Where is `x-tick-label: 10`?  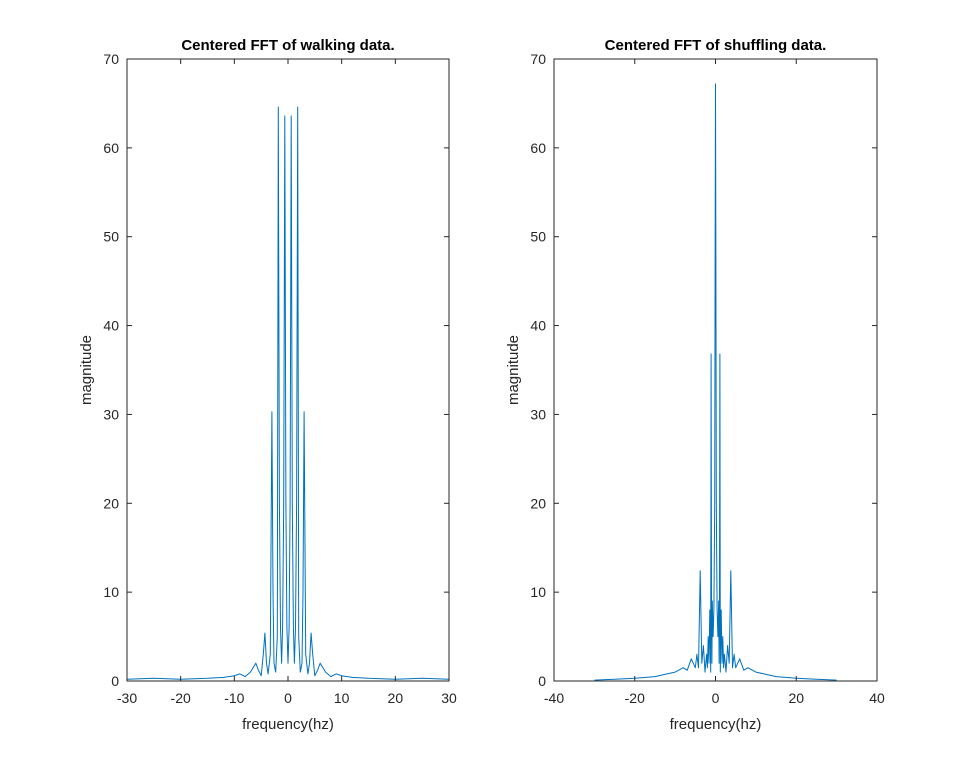 x-tick-label: 10 is located at coordinates (342, 698).